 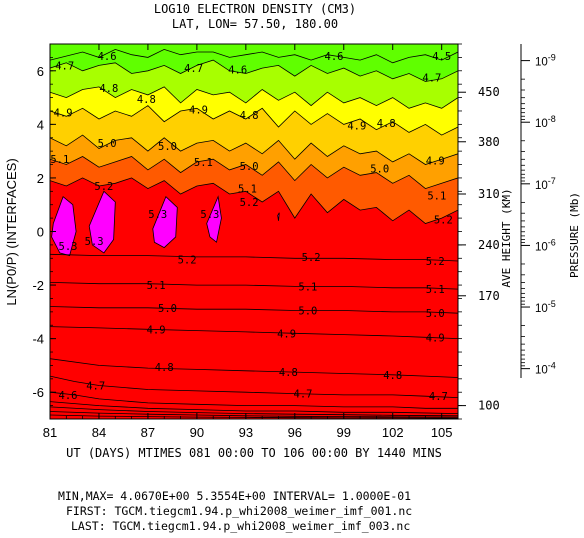 What do you see at coordinates (545, 122) in the screenshot?
I see `pressure-tick-label: 10⁻⁸` at bounding box center [545, 122].